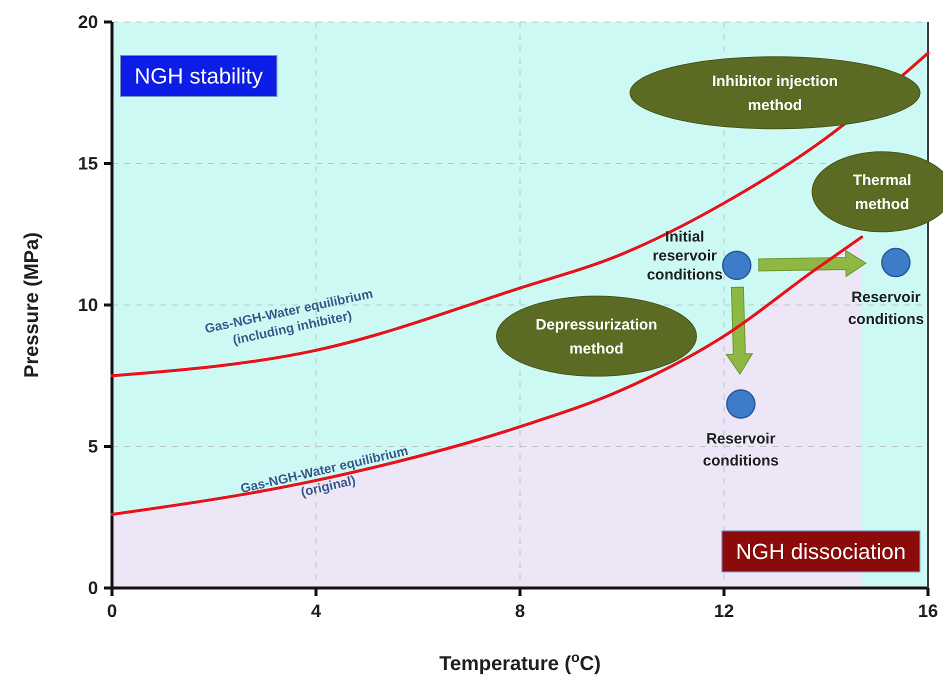 This screenshot has width=943, height=679. What do you see at coordinates (93, 446) in the screenshot?
I see `y-tick-label: 5` at bounding box center [93, 446].